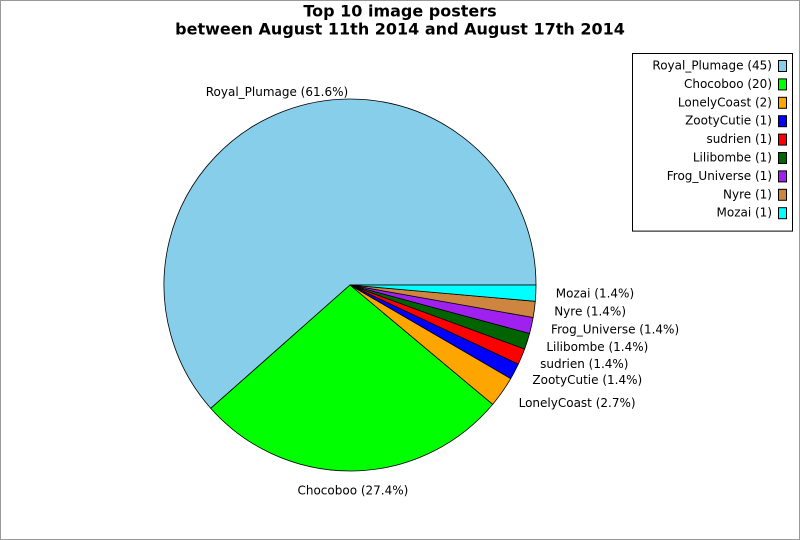  What do you see at coordinates (590, 312) in the screenshot?
I see `slice-label: Nyre (1.4%)` at bounding box center [590, 312].